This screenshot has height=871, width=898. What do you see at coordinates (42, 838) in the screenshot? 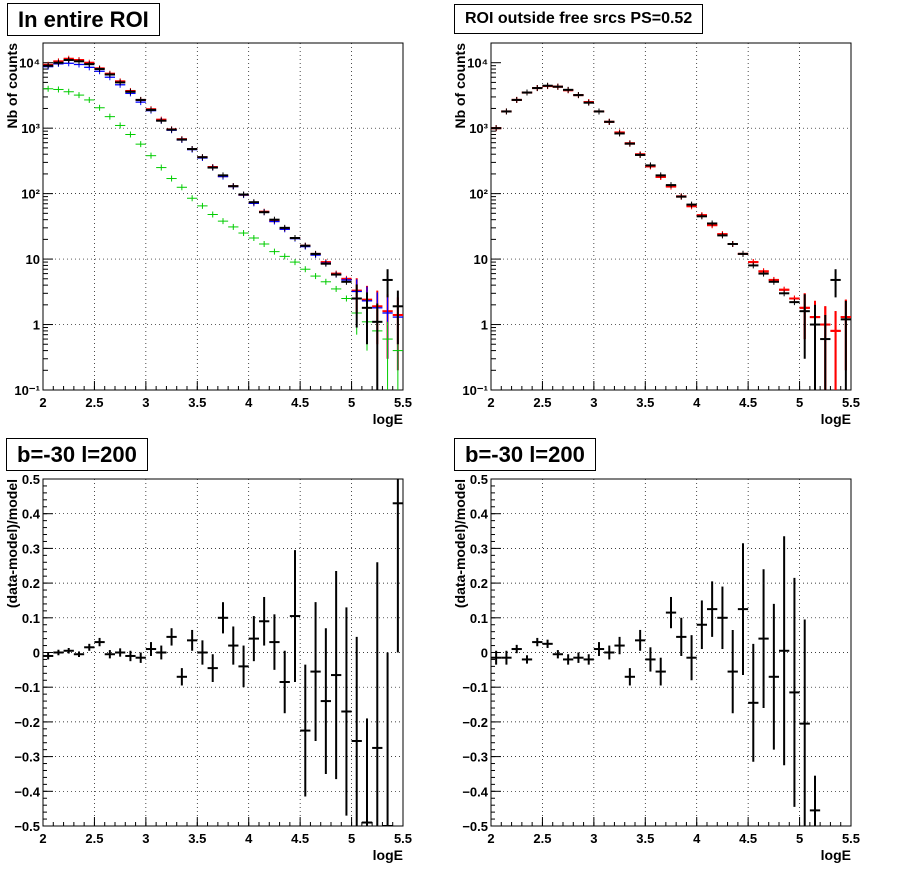
I see `x-tick-label: 2` at bounding box center [42, 838].